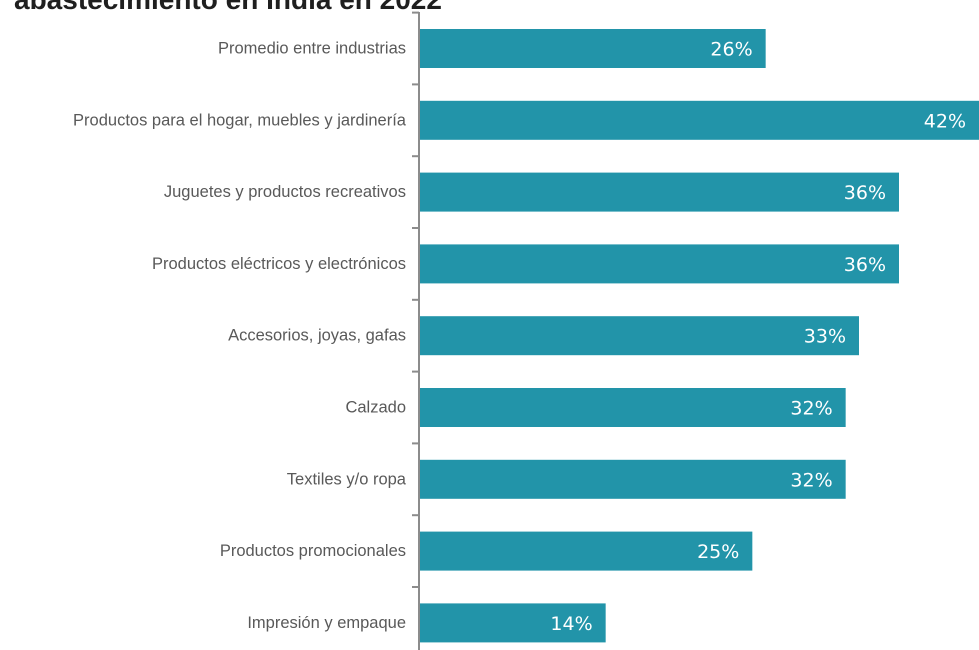 The image size is (979, 650). I want to click on value-label: 25%, so click(718, 552).